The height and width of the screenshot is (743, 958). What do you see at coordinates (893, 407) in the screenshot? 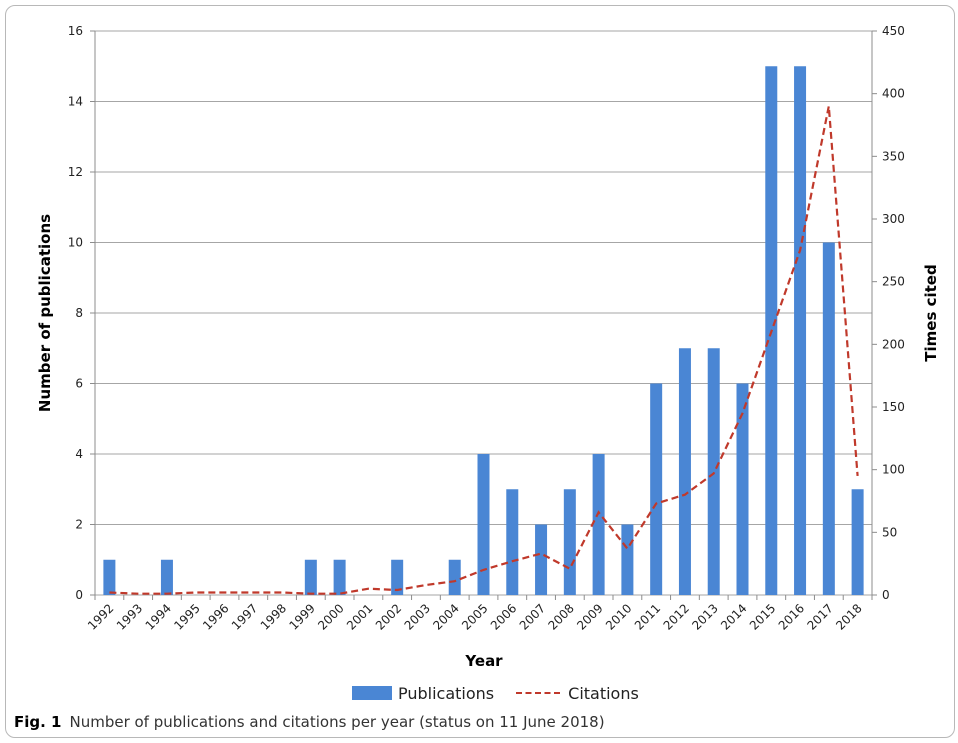
I see `y2-tick-label: 150` at bounding box center [893, 407].